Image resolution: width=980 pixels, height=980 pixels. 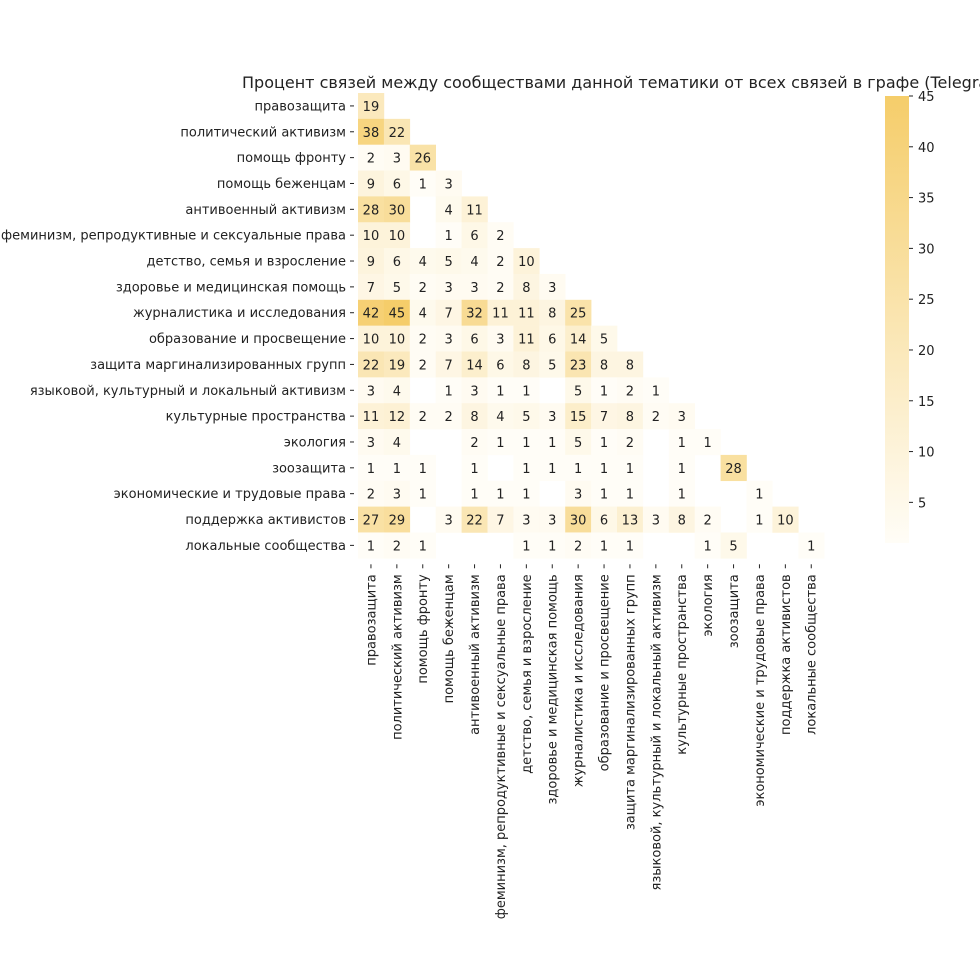 What do you see at coordinates (897, 319) in the screenshot?
I see `colorbar-gradient` at bounding box center [897, 319].